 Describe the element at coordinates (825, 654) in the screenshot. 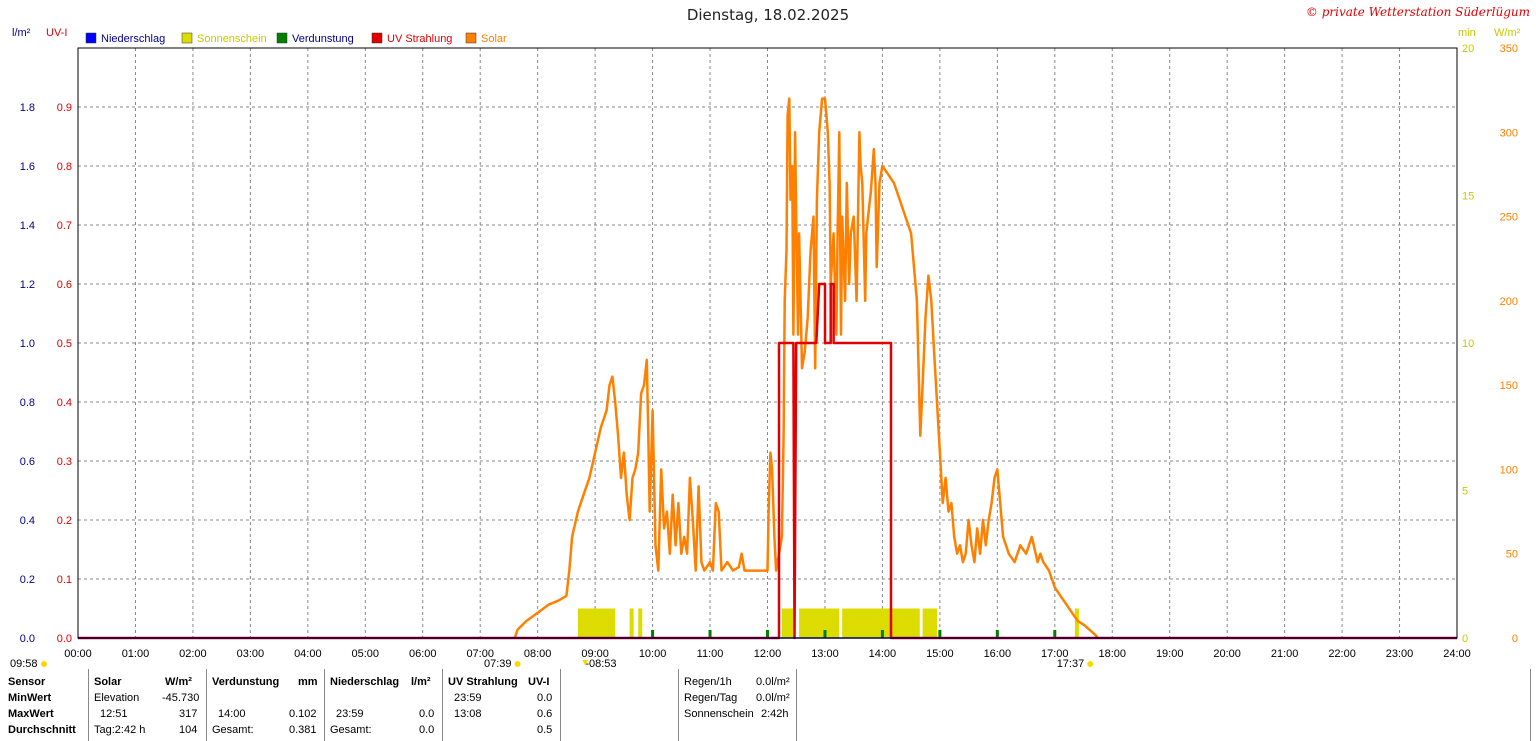

I see `x-tick-label: 13:00` at that location.